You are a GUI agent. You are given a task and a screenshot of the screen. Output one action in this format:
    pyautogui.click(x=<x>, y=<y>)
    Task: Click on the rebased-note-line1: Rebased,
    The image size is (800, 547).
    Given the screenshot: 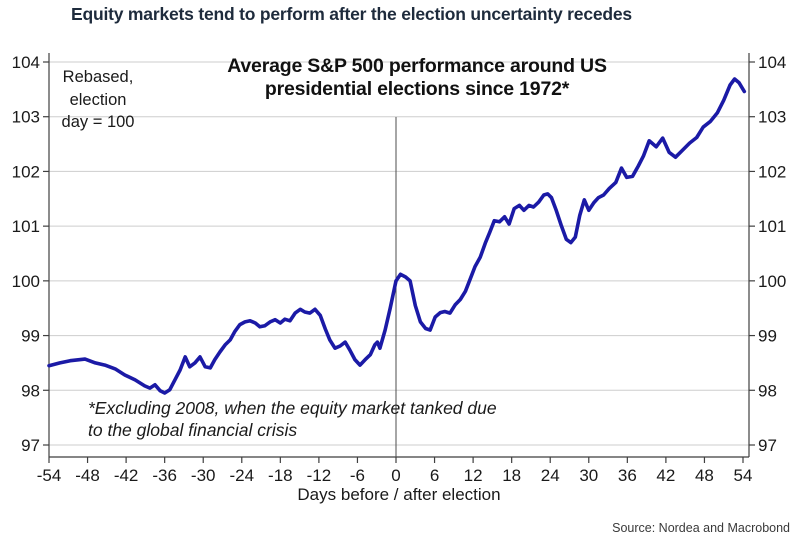 What is the action you would take?
    pyautogui.click(x=98, y=77)
    